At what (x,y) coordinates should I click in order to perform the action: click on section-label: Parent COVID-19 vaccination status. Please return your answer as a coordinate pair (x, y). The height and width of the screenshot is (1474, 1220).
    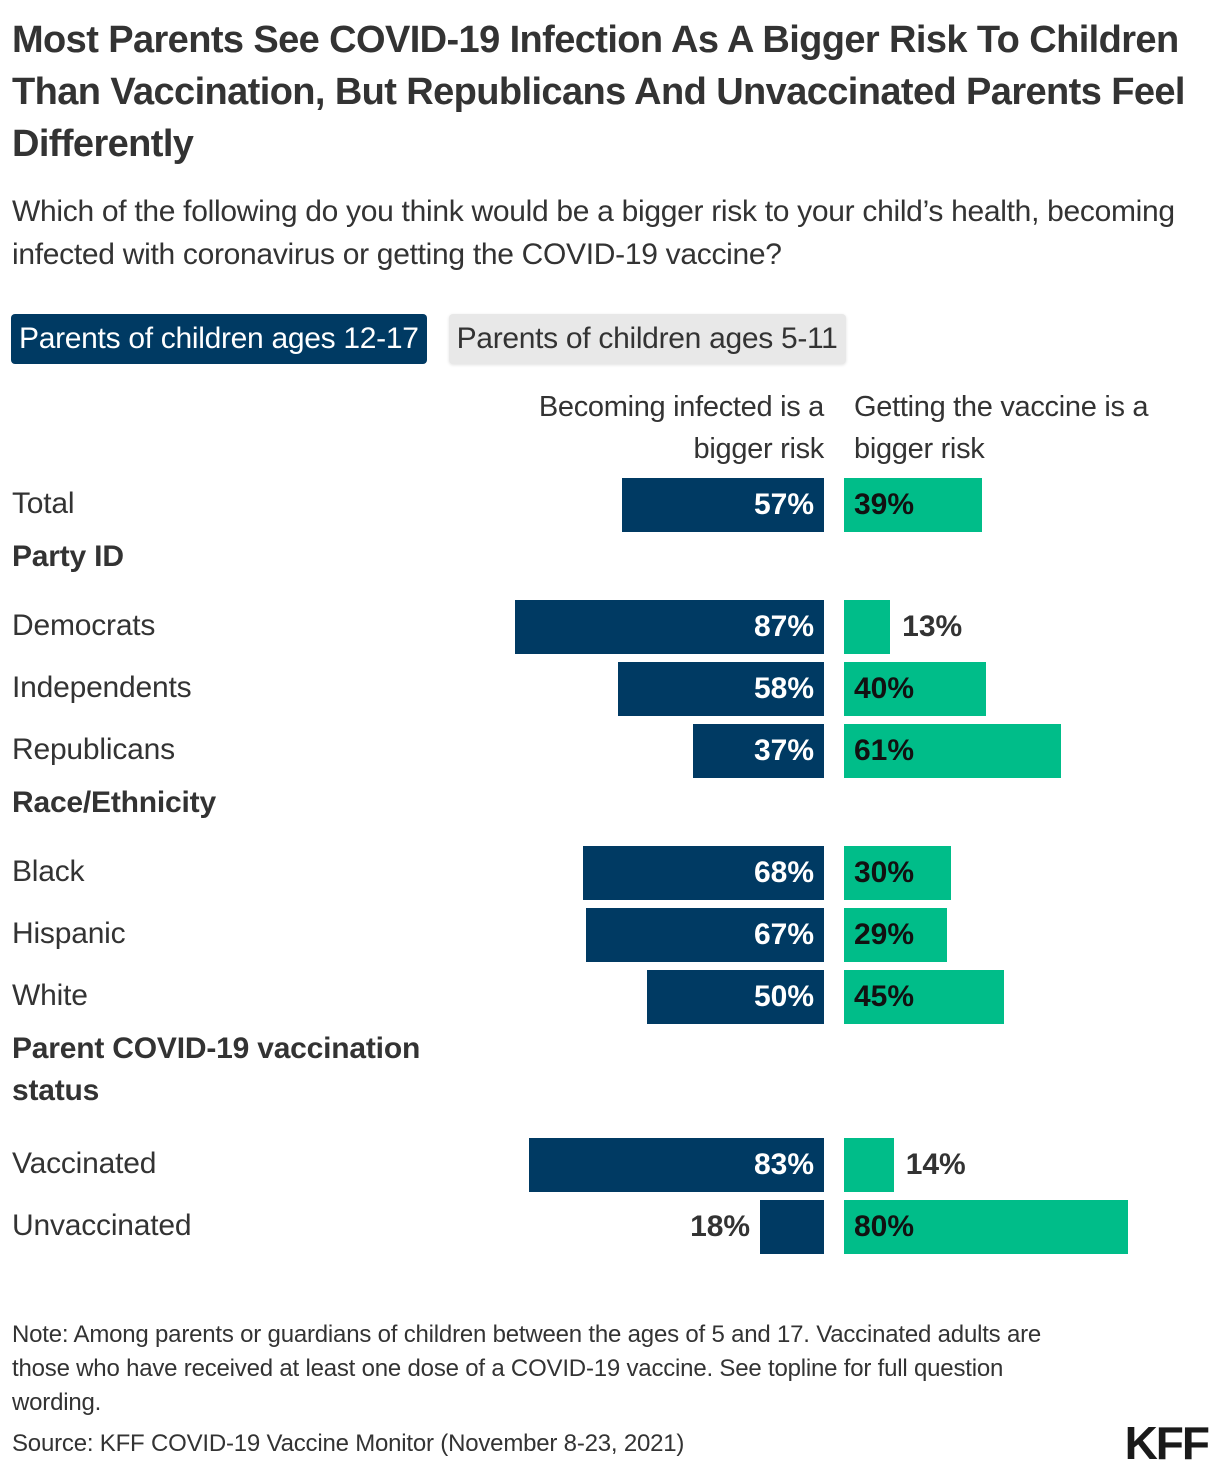
    Looking at the image, I should click on (216, 1069).